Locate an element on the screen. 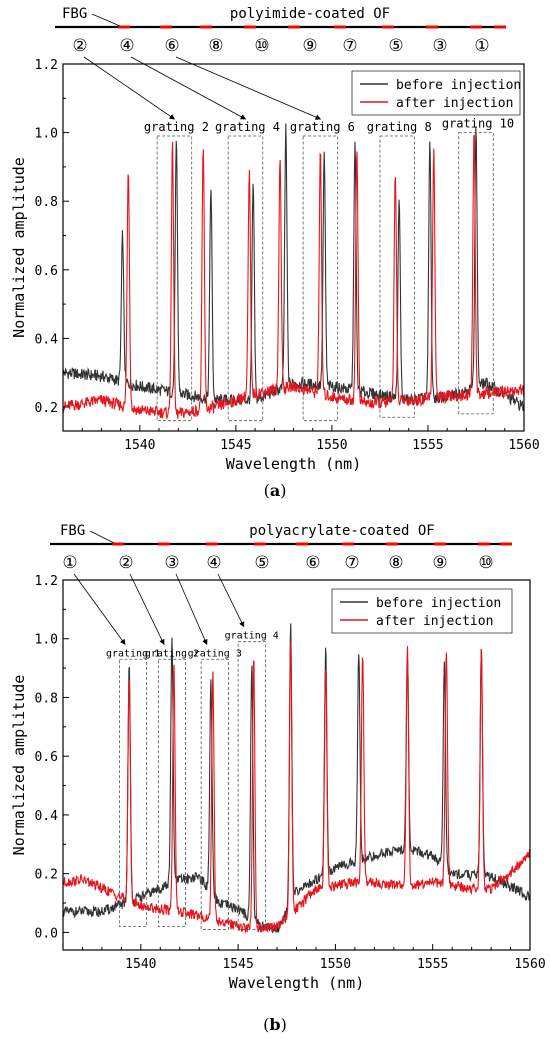  grating-label: grating 6 is located at coordinates (322, 127).